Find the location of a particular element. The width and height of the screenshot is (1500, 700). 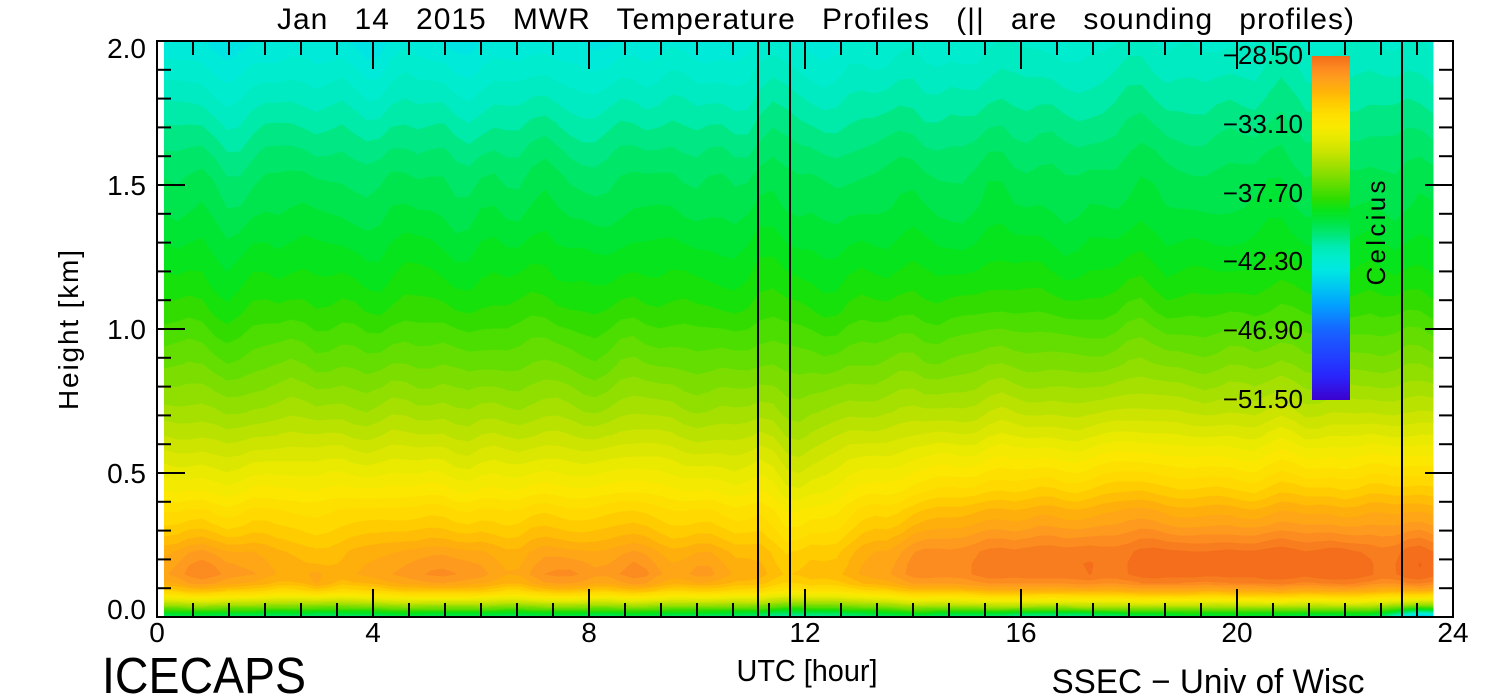

svg-text: −42.30 is located at coordinates (1263, 261).